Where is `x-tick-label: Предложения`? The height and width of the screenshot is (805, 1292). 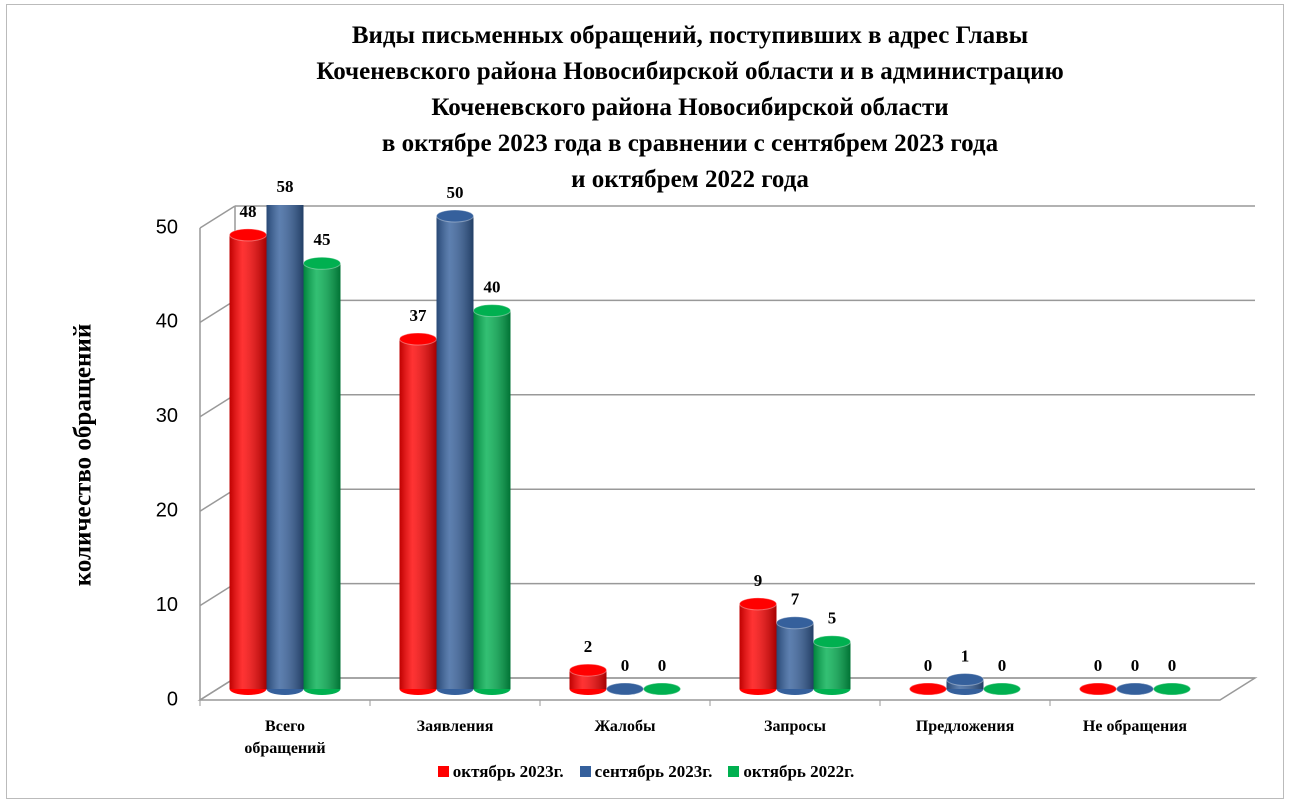 x-tick-label: Предложения is located at coordinates (965, 726).